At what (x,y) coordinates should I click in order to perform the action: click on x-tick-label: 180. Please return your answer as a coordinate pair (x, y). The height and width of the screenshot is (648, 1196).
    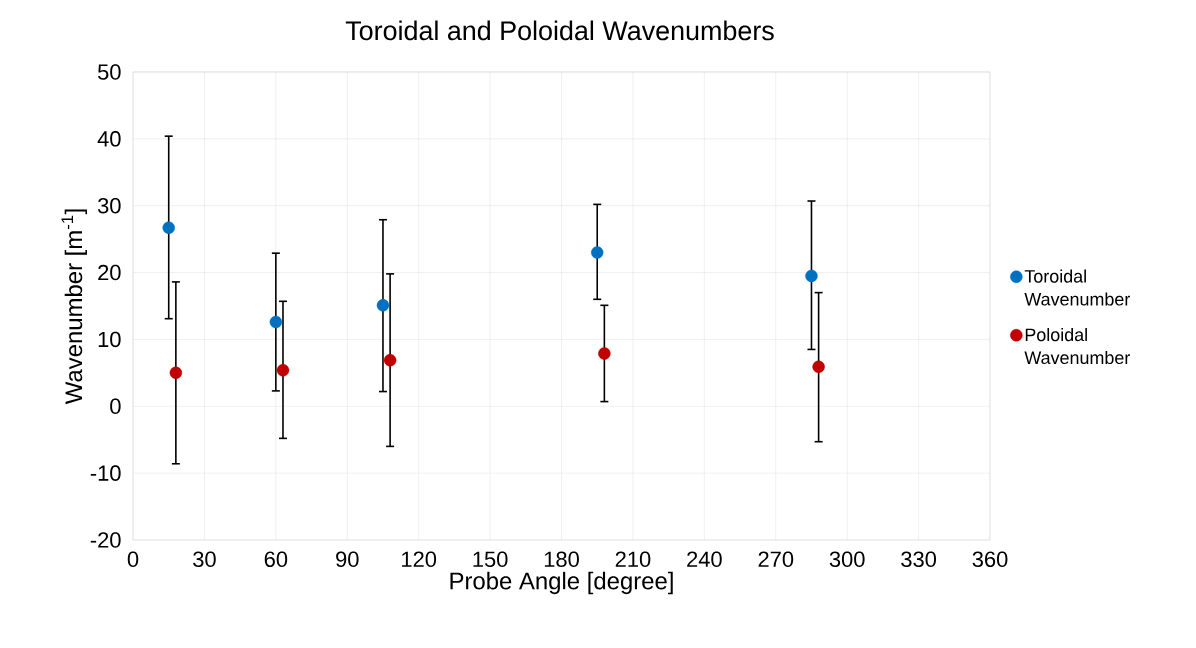
    Looking at the image, I should click on (561, 559).